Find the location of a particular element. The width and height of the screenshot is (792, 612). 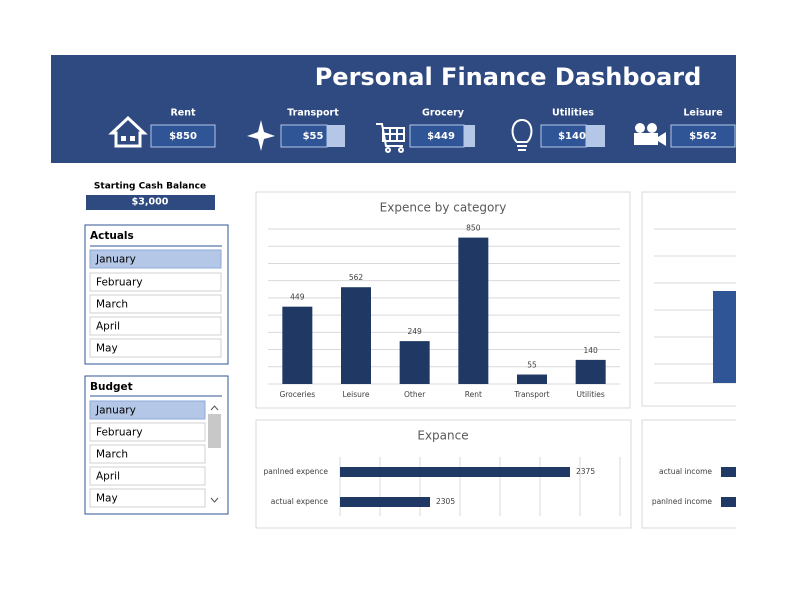

plane-icon is located at coordinates (261, 135).